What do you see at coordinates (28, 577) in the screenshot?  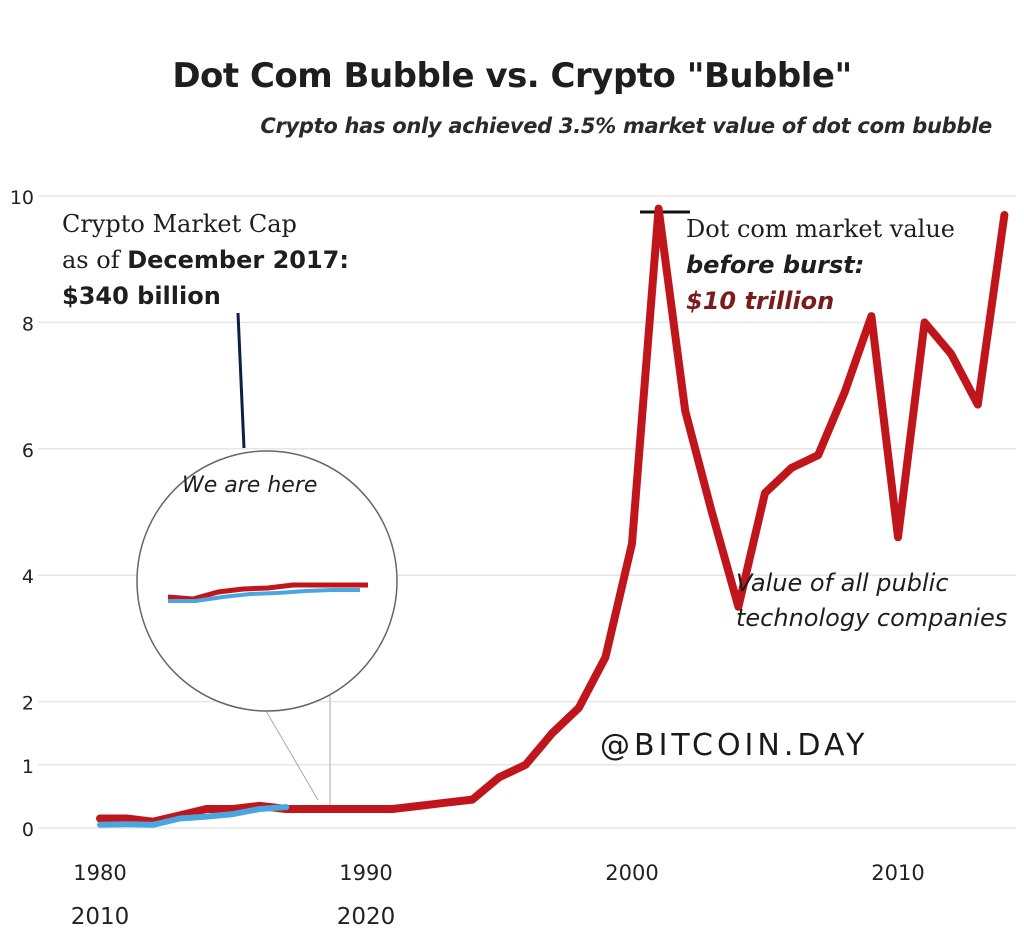 I see `y-tick-label: 4` at bounding box center [28, 577].